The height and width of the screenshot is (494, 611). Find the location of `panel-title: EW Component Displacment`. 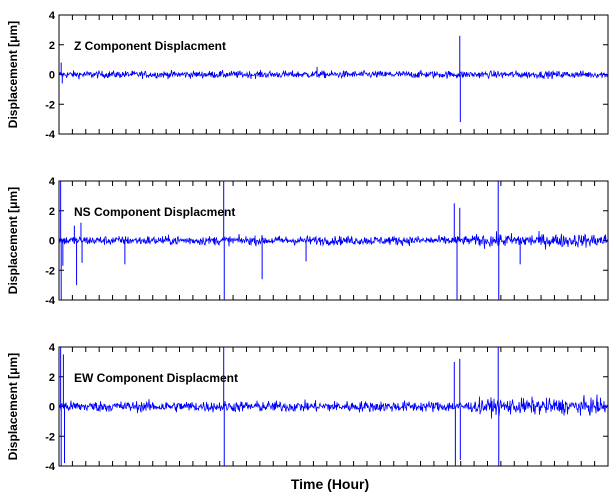

panel-title: EW Component Displacment is located at coordinates (156, 378).